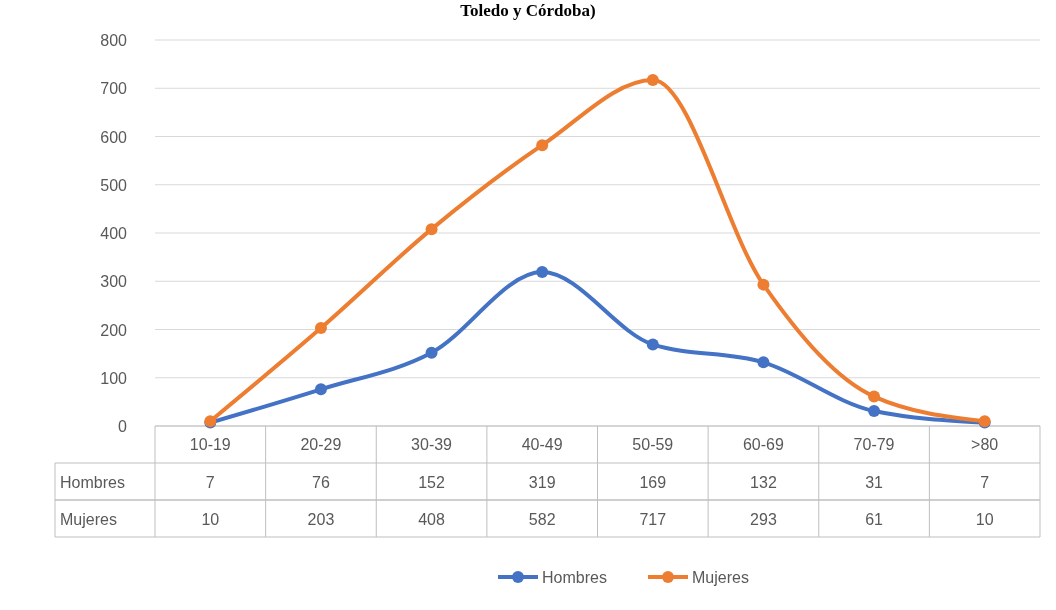 The height and width of the screenshot is (610, 1056). Describe the element at coordinates (763, 519) in the screenshot. I see `data-label: 293` at that location.